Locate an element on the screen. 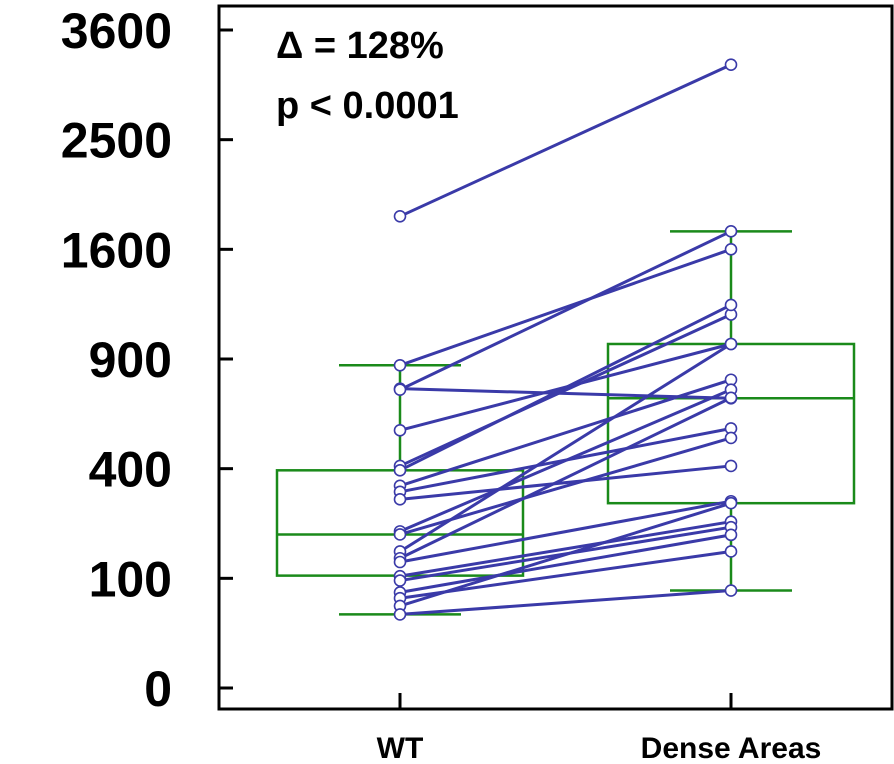  y-tick-label: 900 is located at coordinates (130, 360).